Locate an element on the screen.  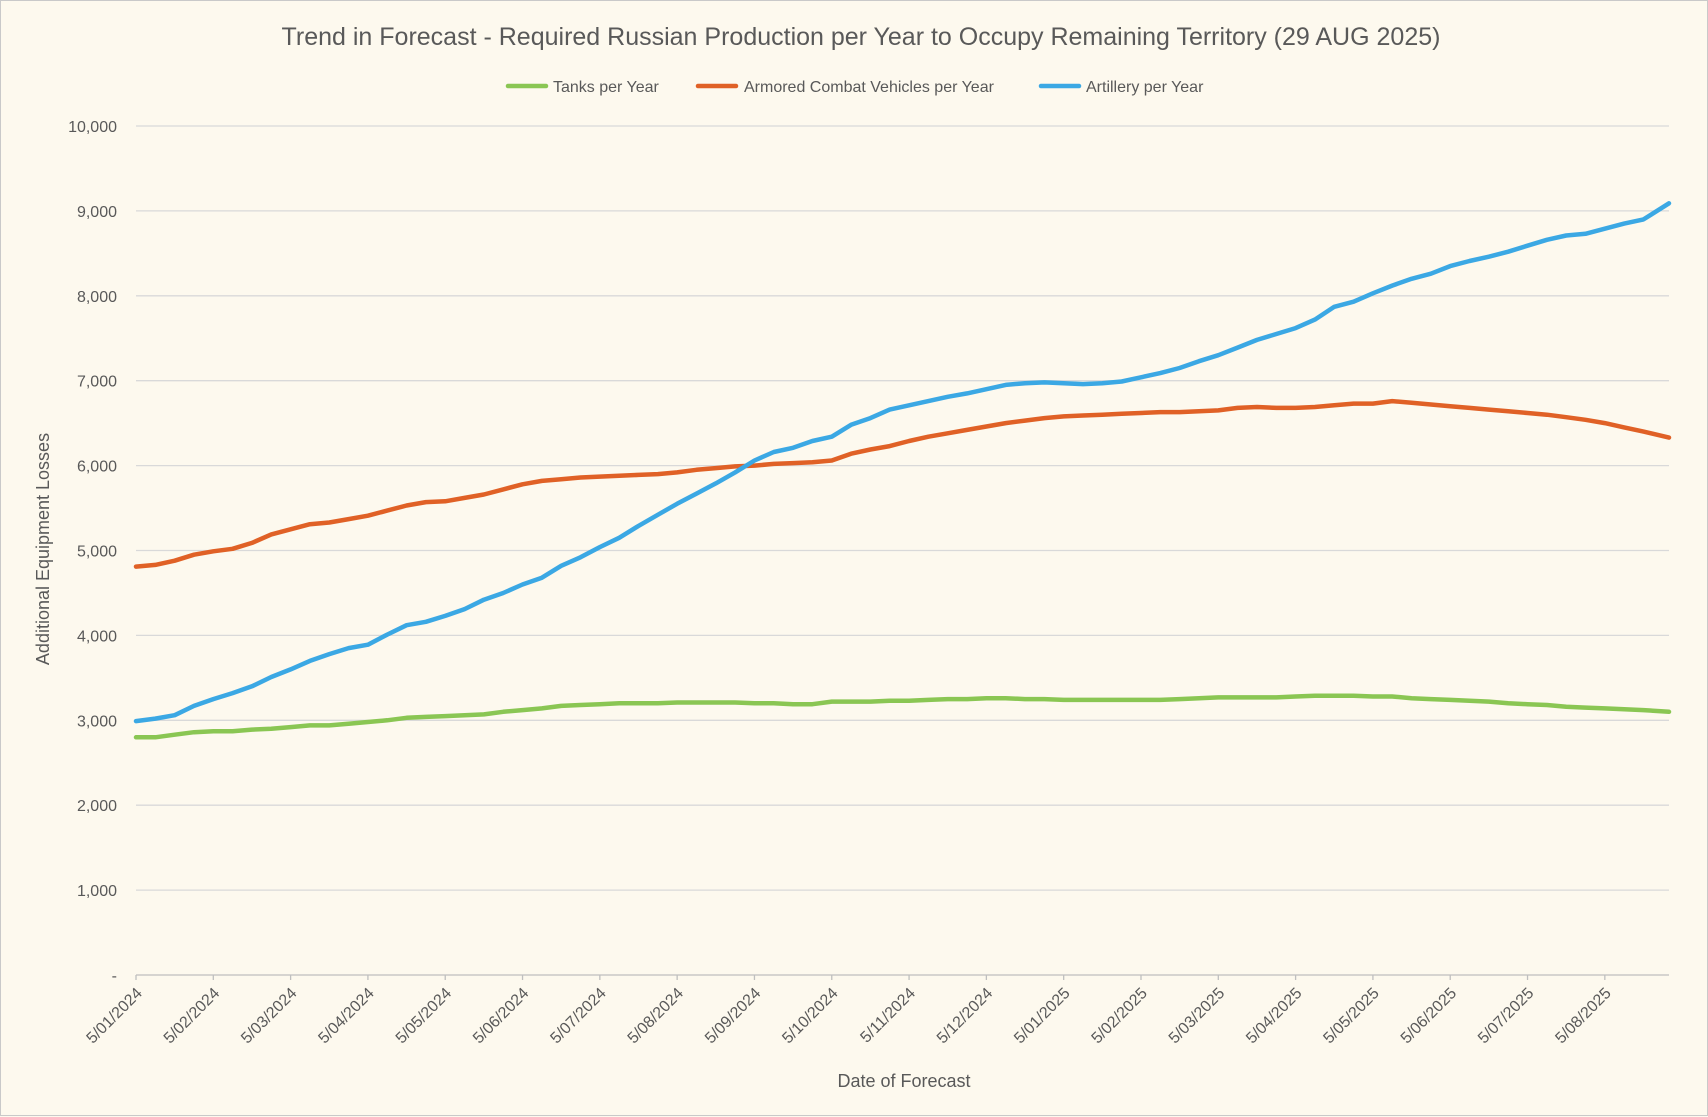
x-tick-label: 5/05/2025 is located at coordinates (1351, 1016).